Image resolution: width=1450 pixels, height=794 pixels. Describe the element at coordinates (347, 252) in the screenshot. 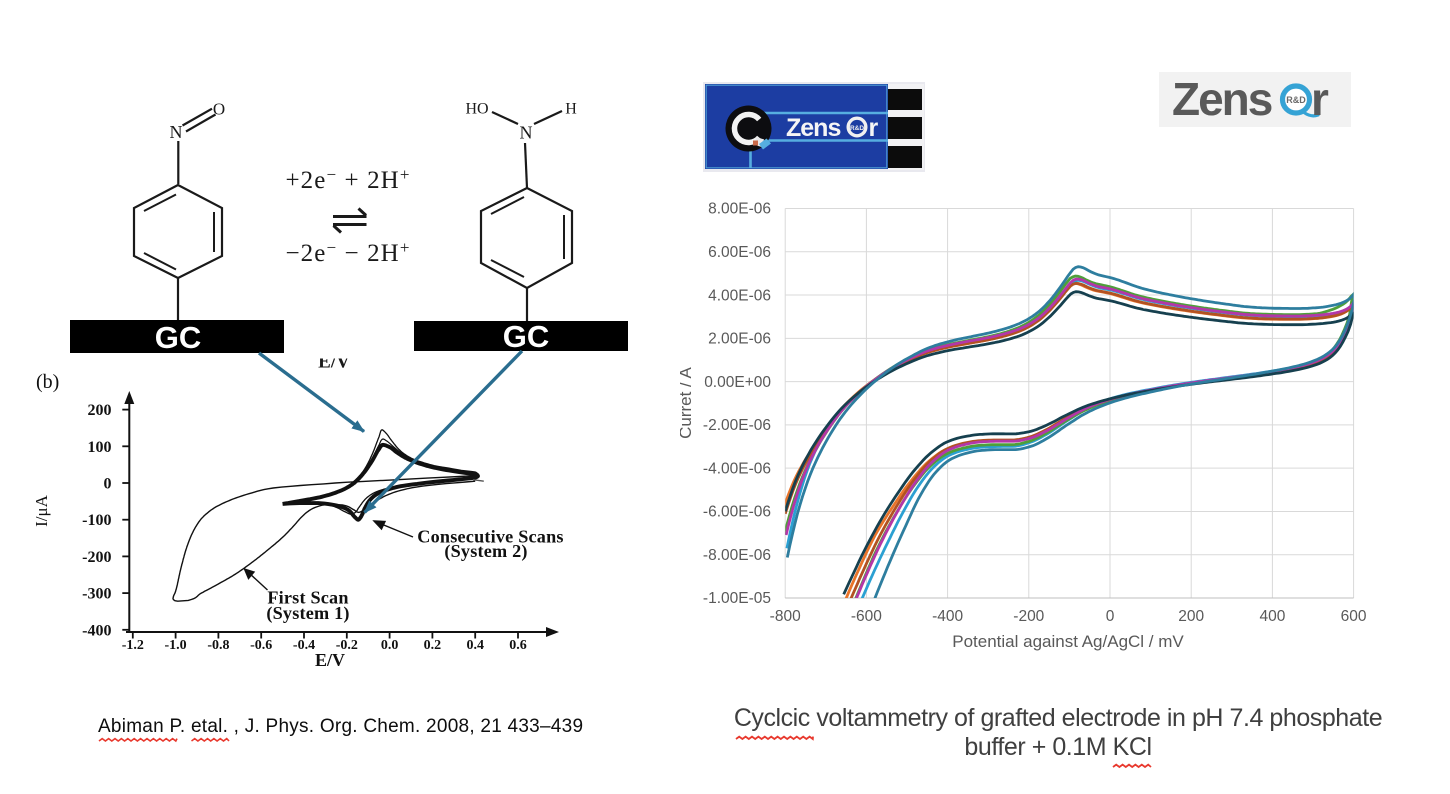

I see `svg-text: −2e− − 2H+` at that location.